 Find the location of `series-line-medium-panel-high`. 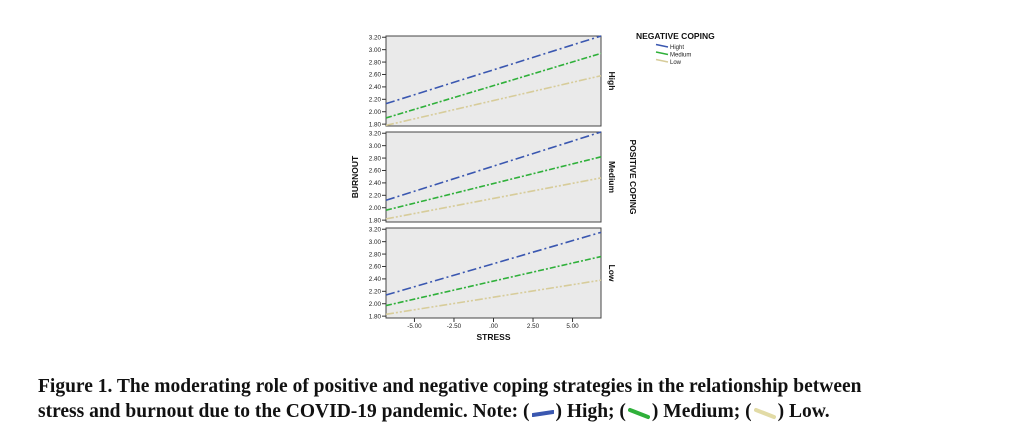

series-line-medium-panel-high is located at coordinates (493, 85).